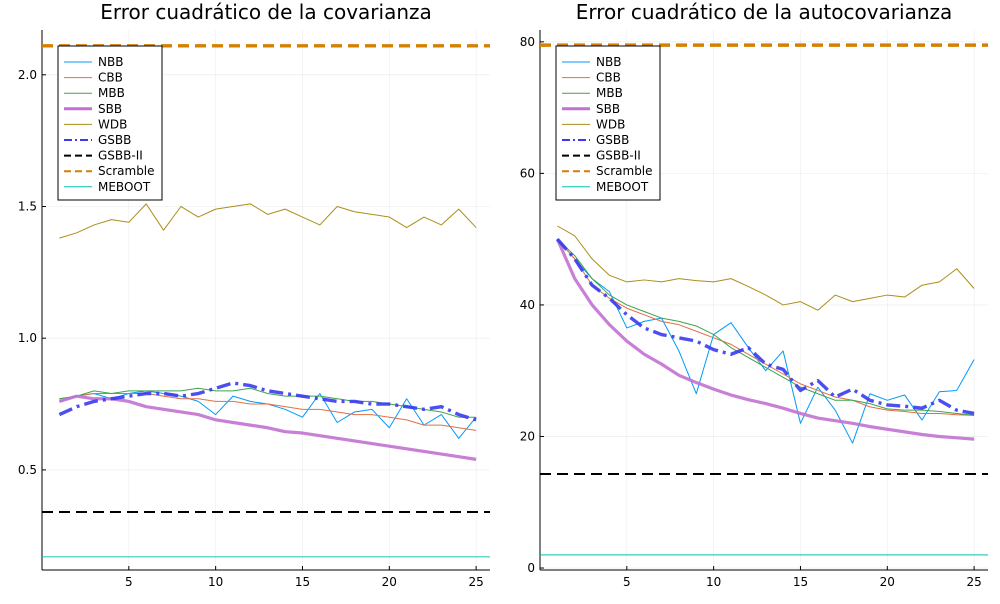 The height and width of the screenshot is (604, 1000). I want to click on series-line-nbb, so click(765, 341).